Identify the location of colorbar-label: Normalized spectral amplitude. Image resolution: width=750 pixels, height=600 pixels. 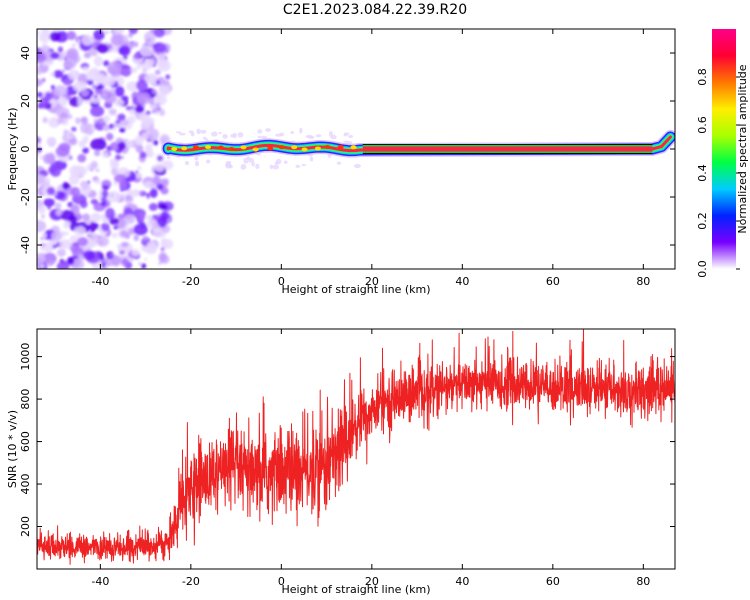
(742, 148).